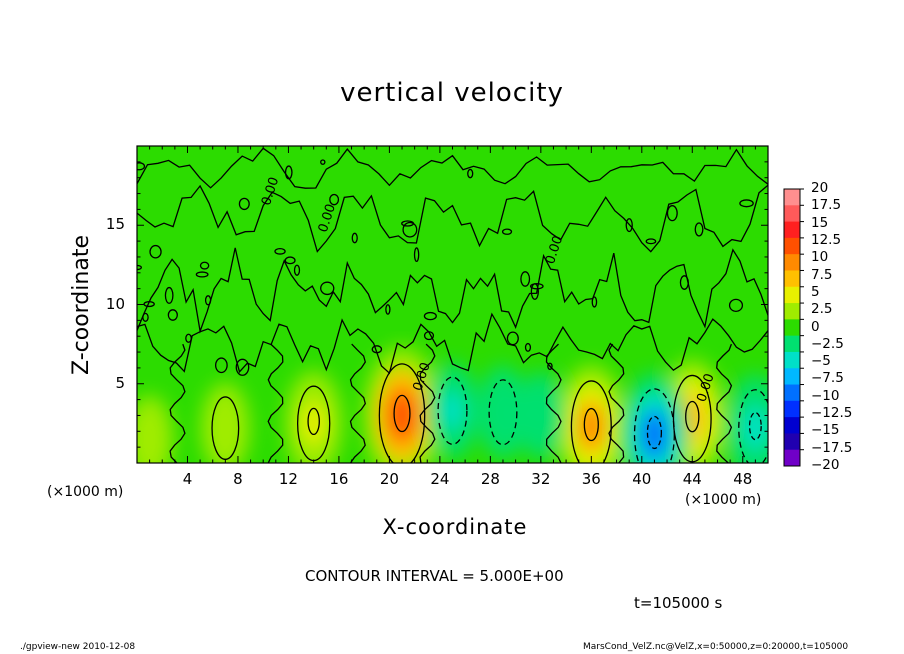 This screenshot has width=904, height=654. Describe the element at coordinates (452, 93) in the screenshot. I see `chart-title: vertical velocity` at that location.